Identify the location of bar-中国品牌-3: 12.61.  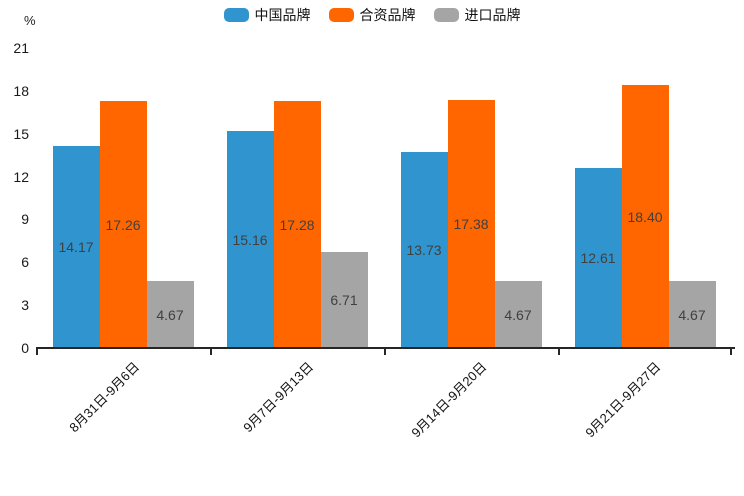
(598, 257).